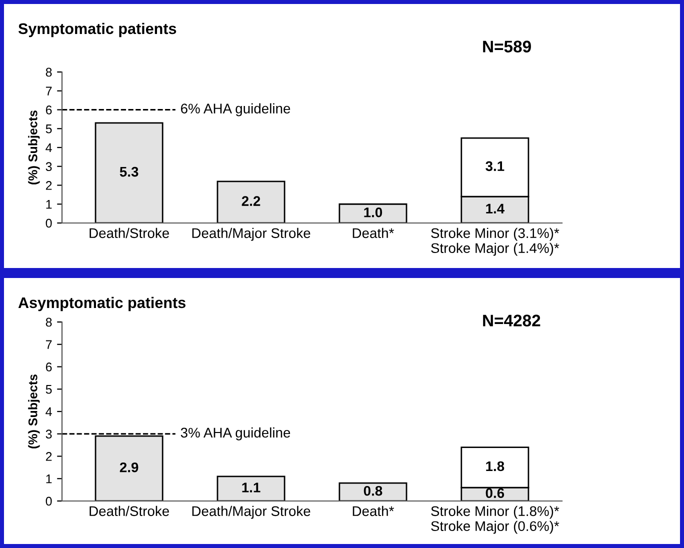 This screenshot has height=548, width=684. What do you see at coordinates (507, 46) in the screenshot?
I see `text: N=589` at bounding box center [507, 46].